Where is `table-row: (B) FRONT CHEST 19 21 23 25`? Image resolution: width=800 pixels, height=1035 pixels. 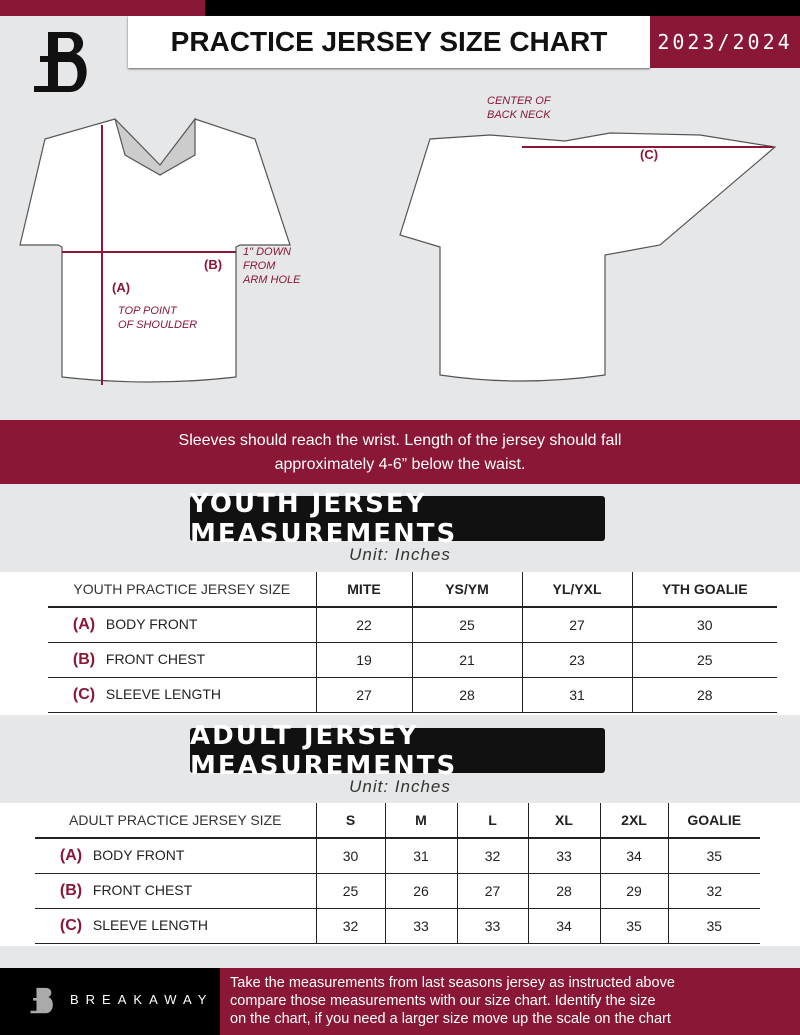
table-row: (B) FRONT CHEST 19 21 23 25 is located at coordinates (412, 660).